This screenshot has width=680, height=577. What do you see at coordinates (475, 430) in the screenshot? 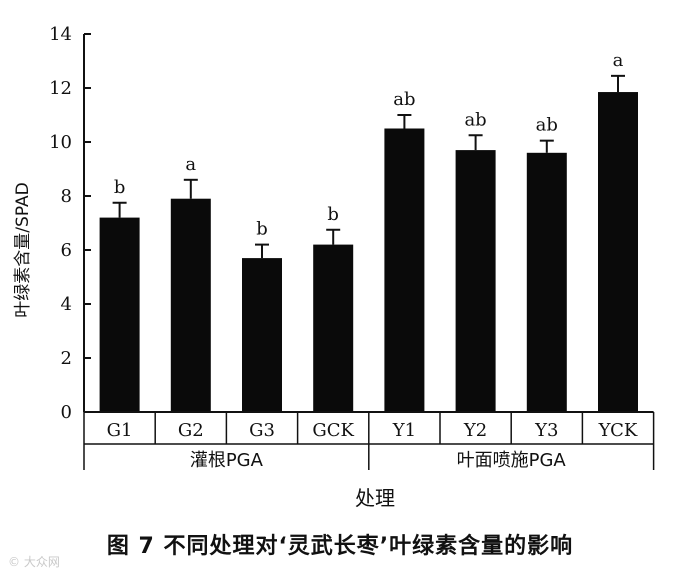
I see `x-tick-label: Y2` at bounding box center [475, 430].